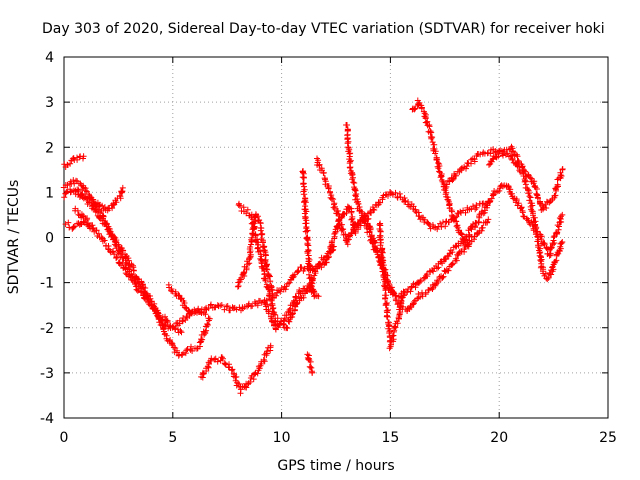 This screenshot has height=480, width=640. I want to click on y-tick-label: -4, so click(47, 419).